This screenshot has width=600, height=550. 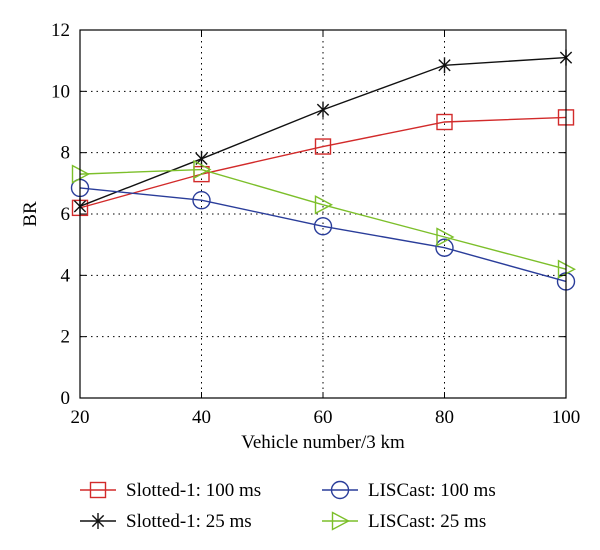 I want to click on legend-item: LISCast: 25 ms, so click(x=404, y=521).